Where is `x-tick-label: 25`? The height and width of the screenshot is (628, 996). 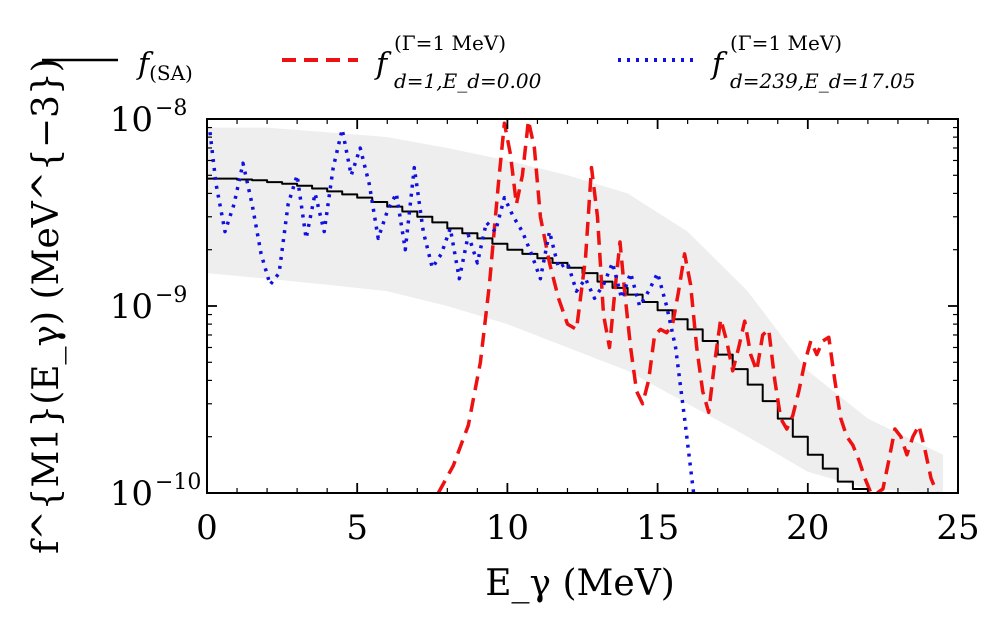
x-tick-label: 25 is located at coordinates (957, 528).